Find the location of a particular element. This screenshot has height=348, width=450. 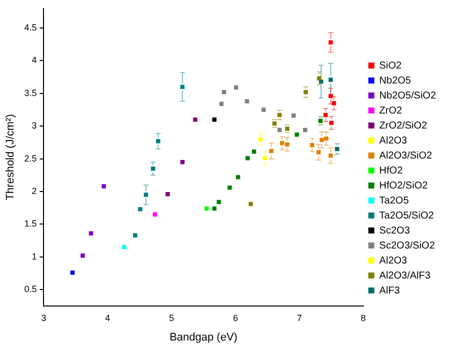

x-tick-label: 6 is located at coordinates (235, 317).